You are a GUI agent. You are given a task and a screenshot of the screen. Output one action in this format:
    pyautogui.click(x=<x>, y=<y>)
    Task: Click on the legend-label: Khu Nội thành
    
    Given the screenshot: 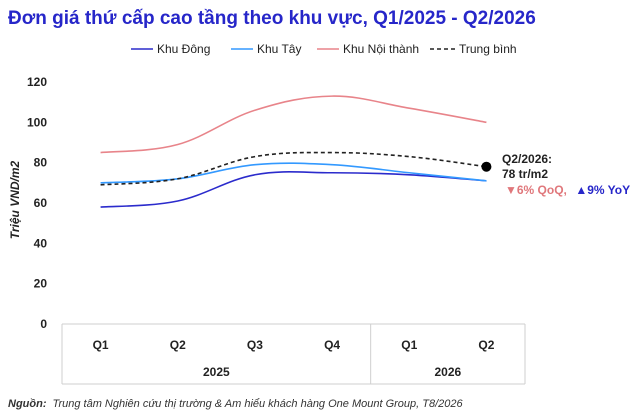 What is the action you would take?
    pyautogui.click(x=381, y=49)
    